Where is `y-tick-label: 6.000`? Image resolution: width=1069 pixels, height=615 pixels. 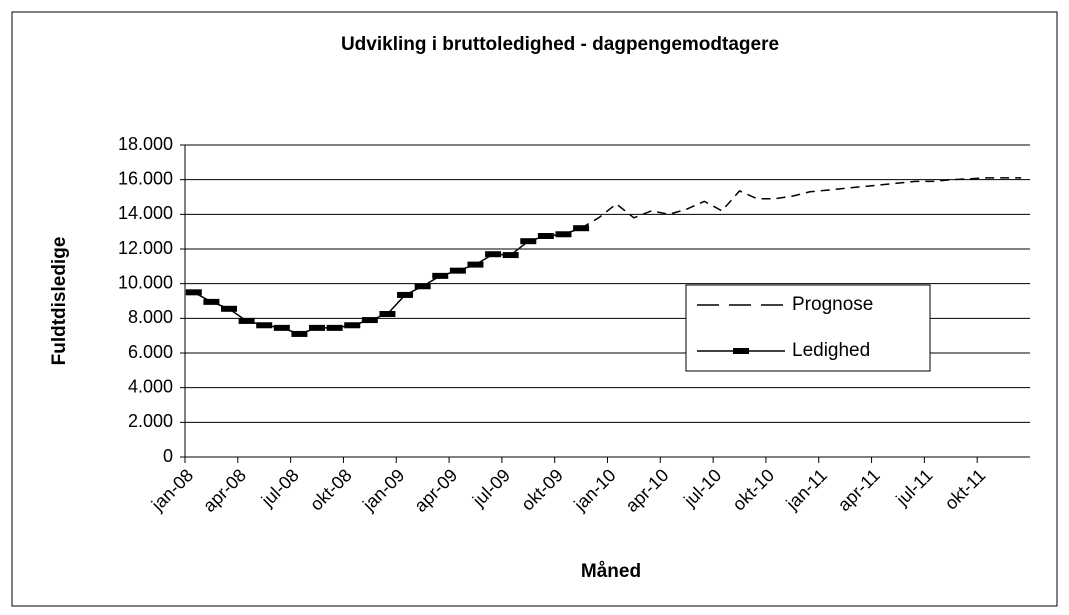 y-tick-label: 6.000 is located at coordinates (150, 352).